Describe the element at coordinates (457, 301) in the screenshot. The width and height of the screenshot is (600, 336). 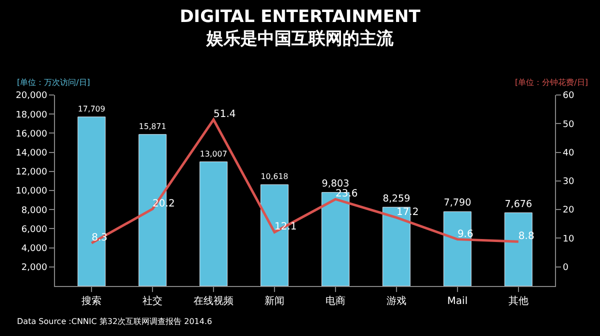
I see `x-tick-label: Mail` at that location.